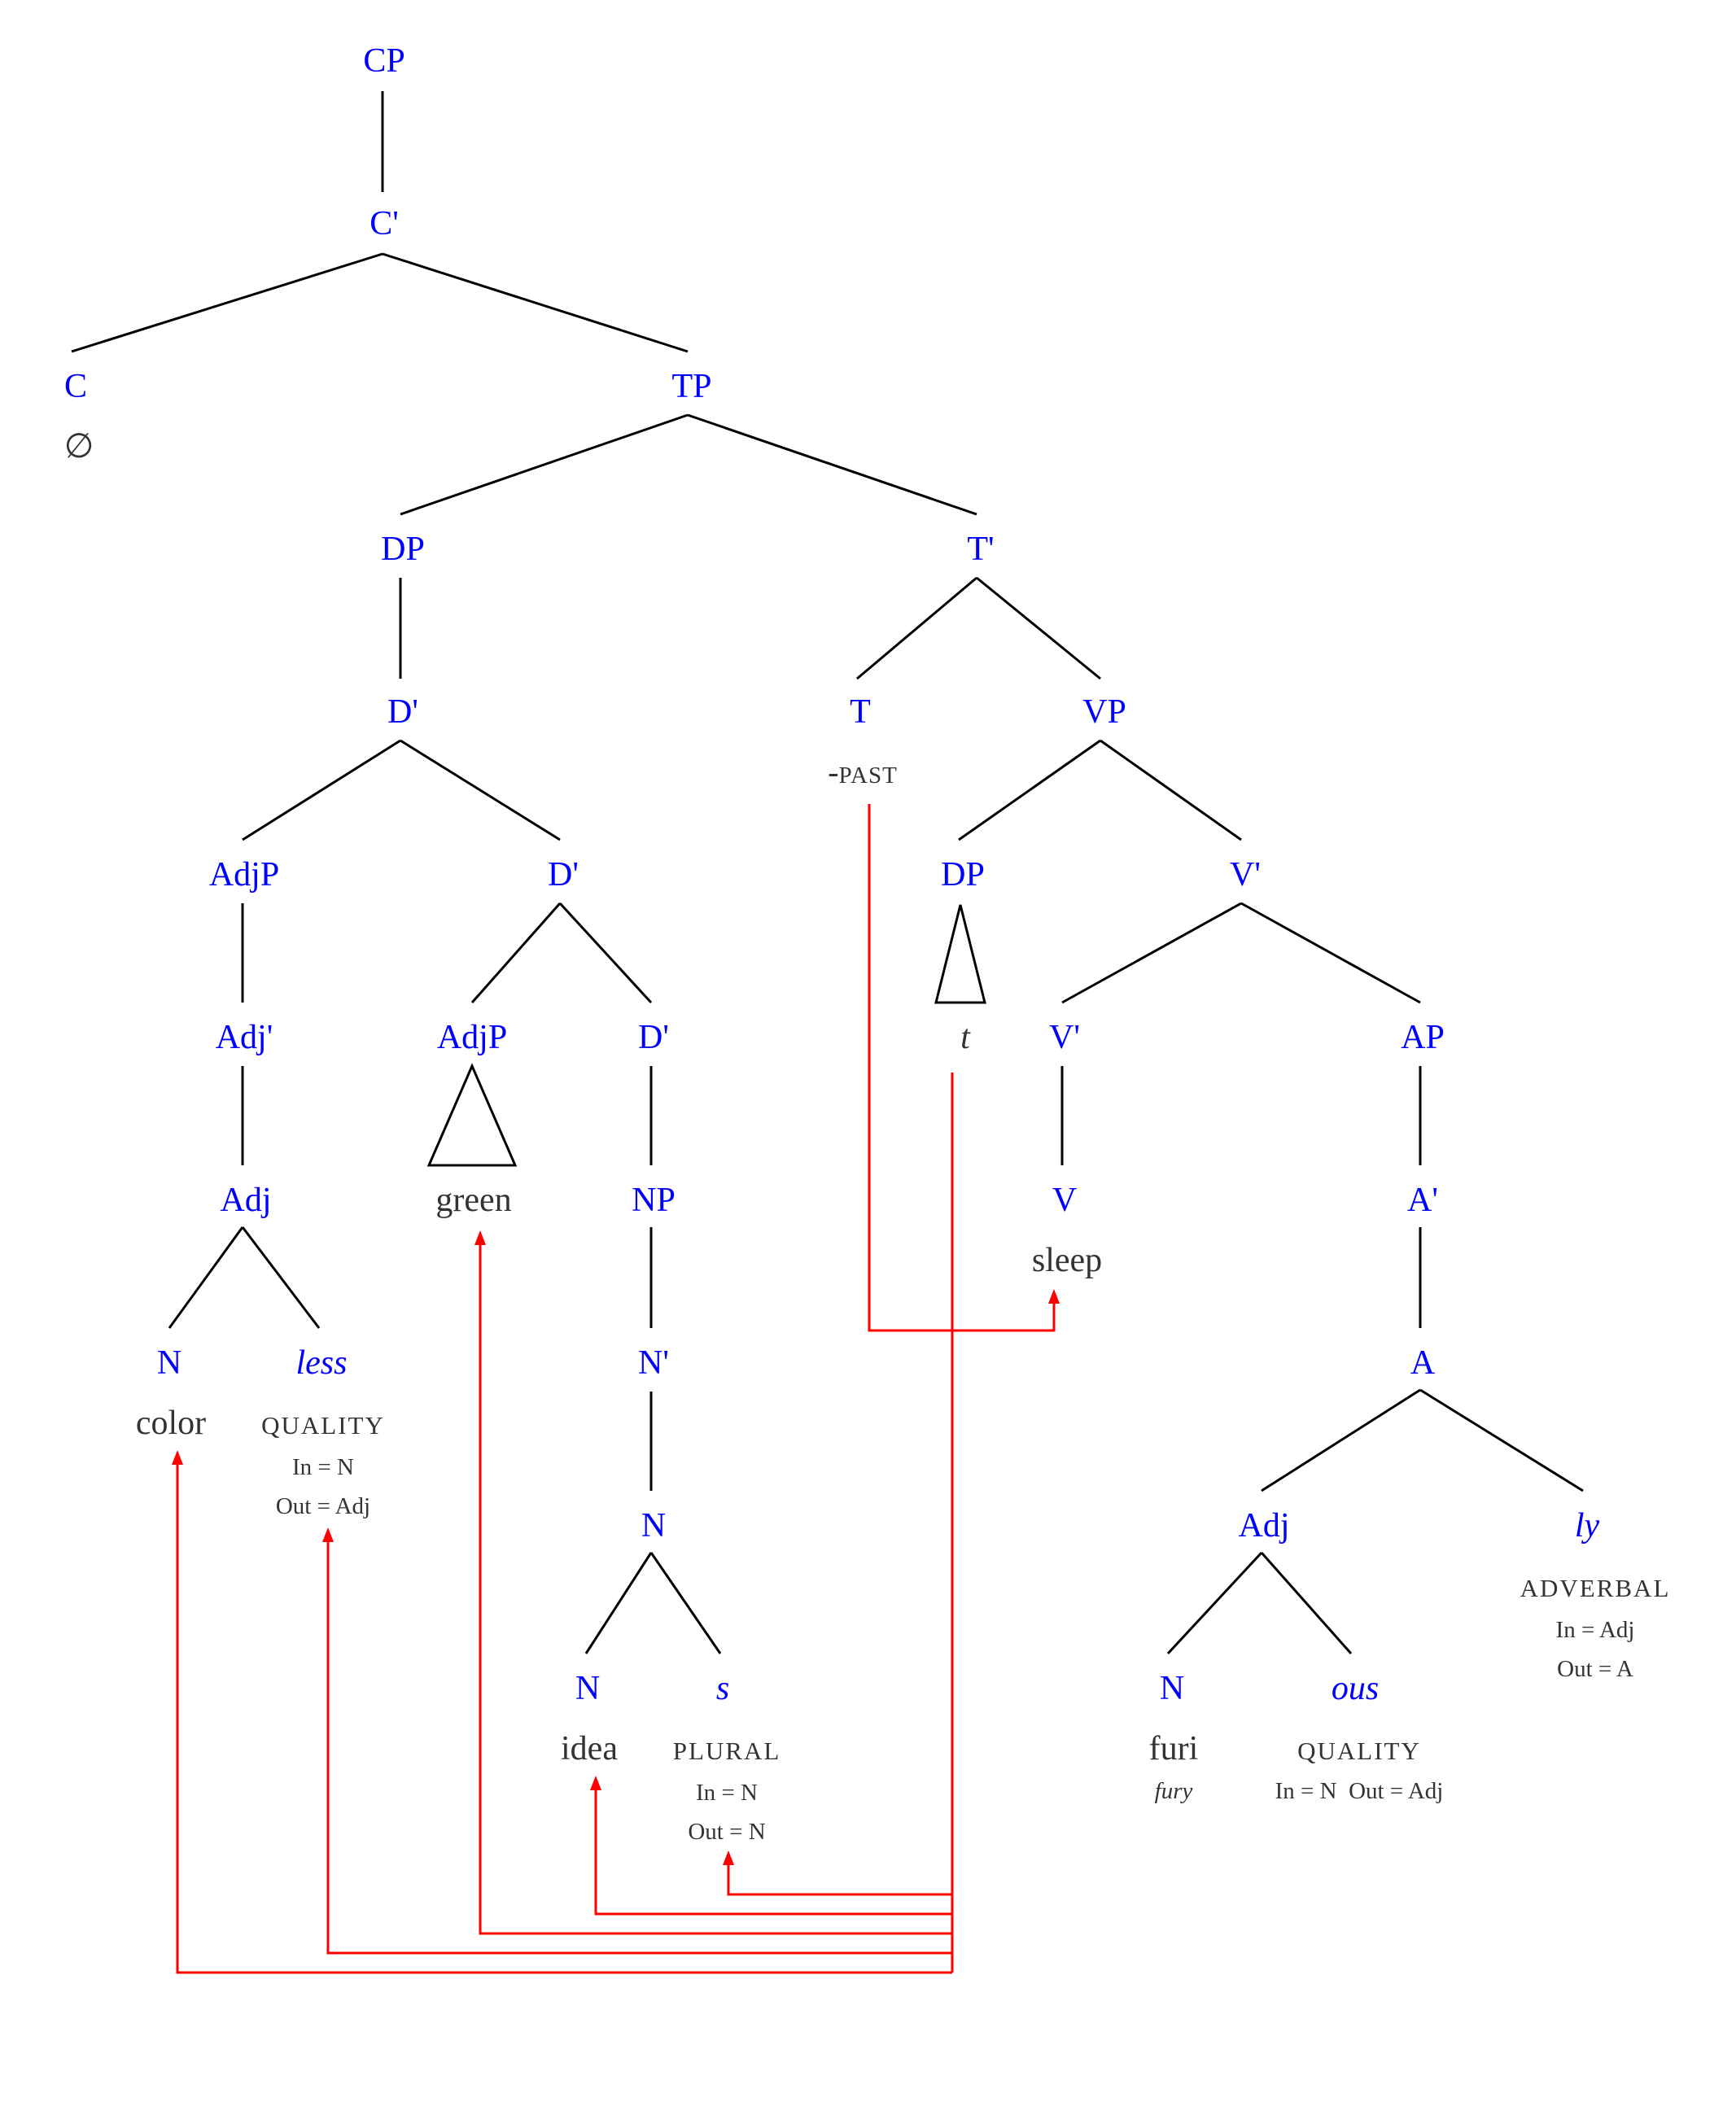  Describe the element at coordinates (726, 1832) in the screenshot. I see `feature-s-out: Out = N` at that location.